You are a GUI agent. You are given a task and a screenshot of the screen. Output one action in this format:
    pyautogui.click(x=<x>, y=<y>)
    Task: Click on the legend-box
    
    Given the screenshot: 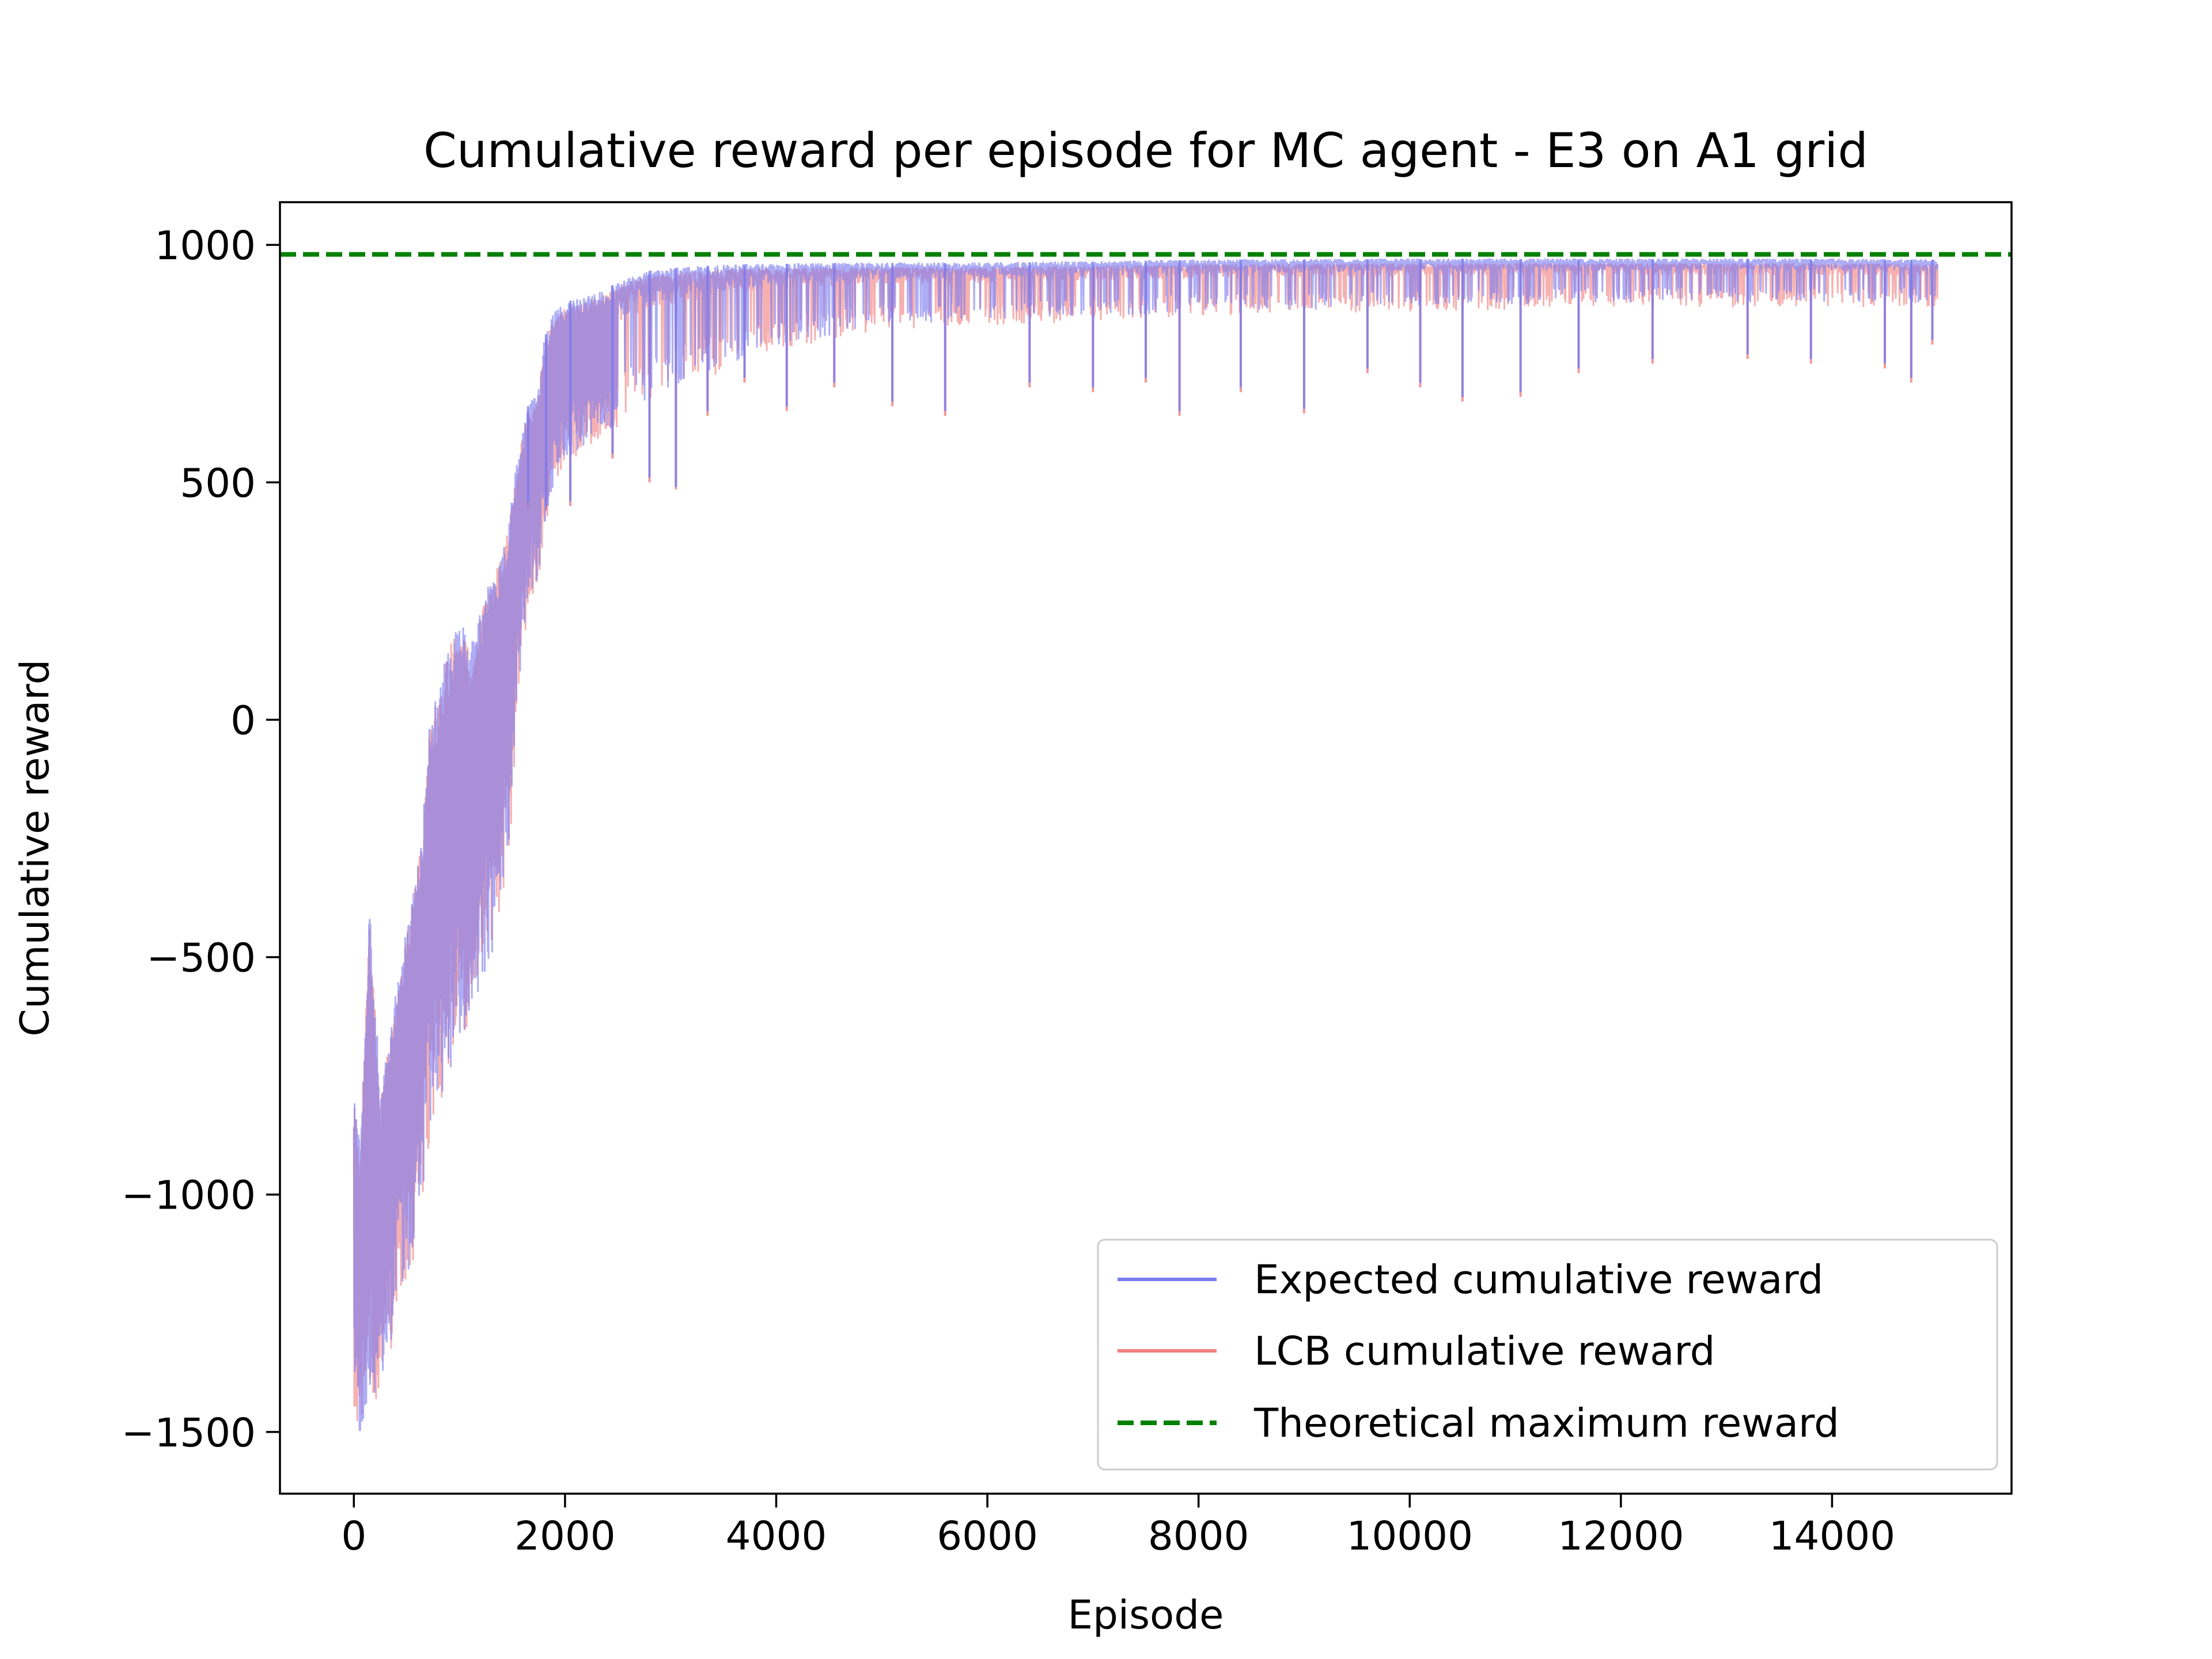 What is the action you would take?
    pyautogui.click(x=1547, y=1354)
    